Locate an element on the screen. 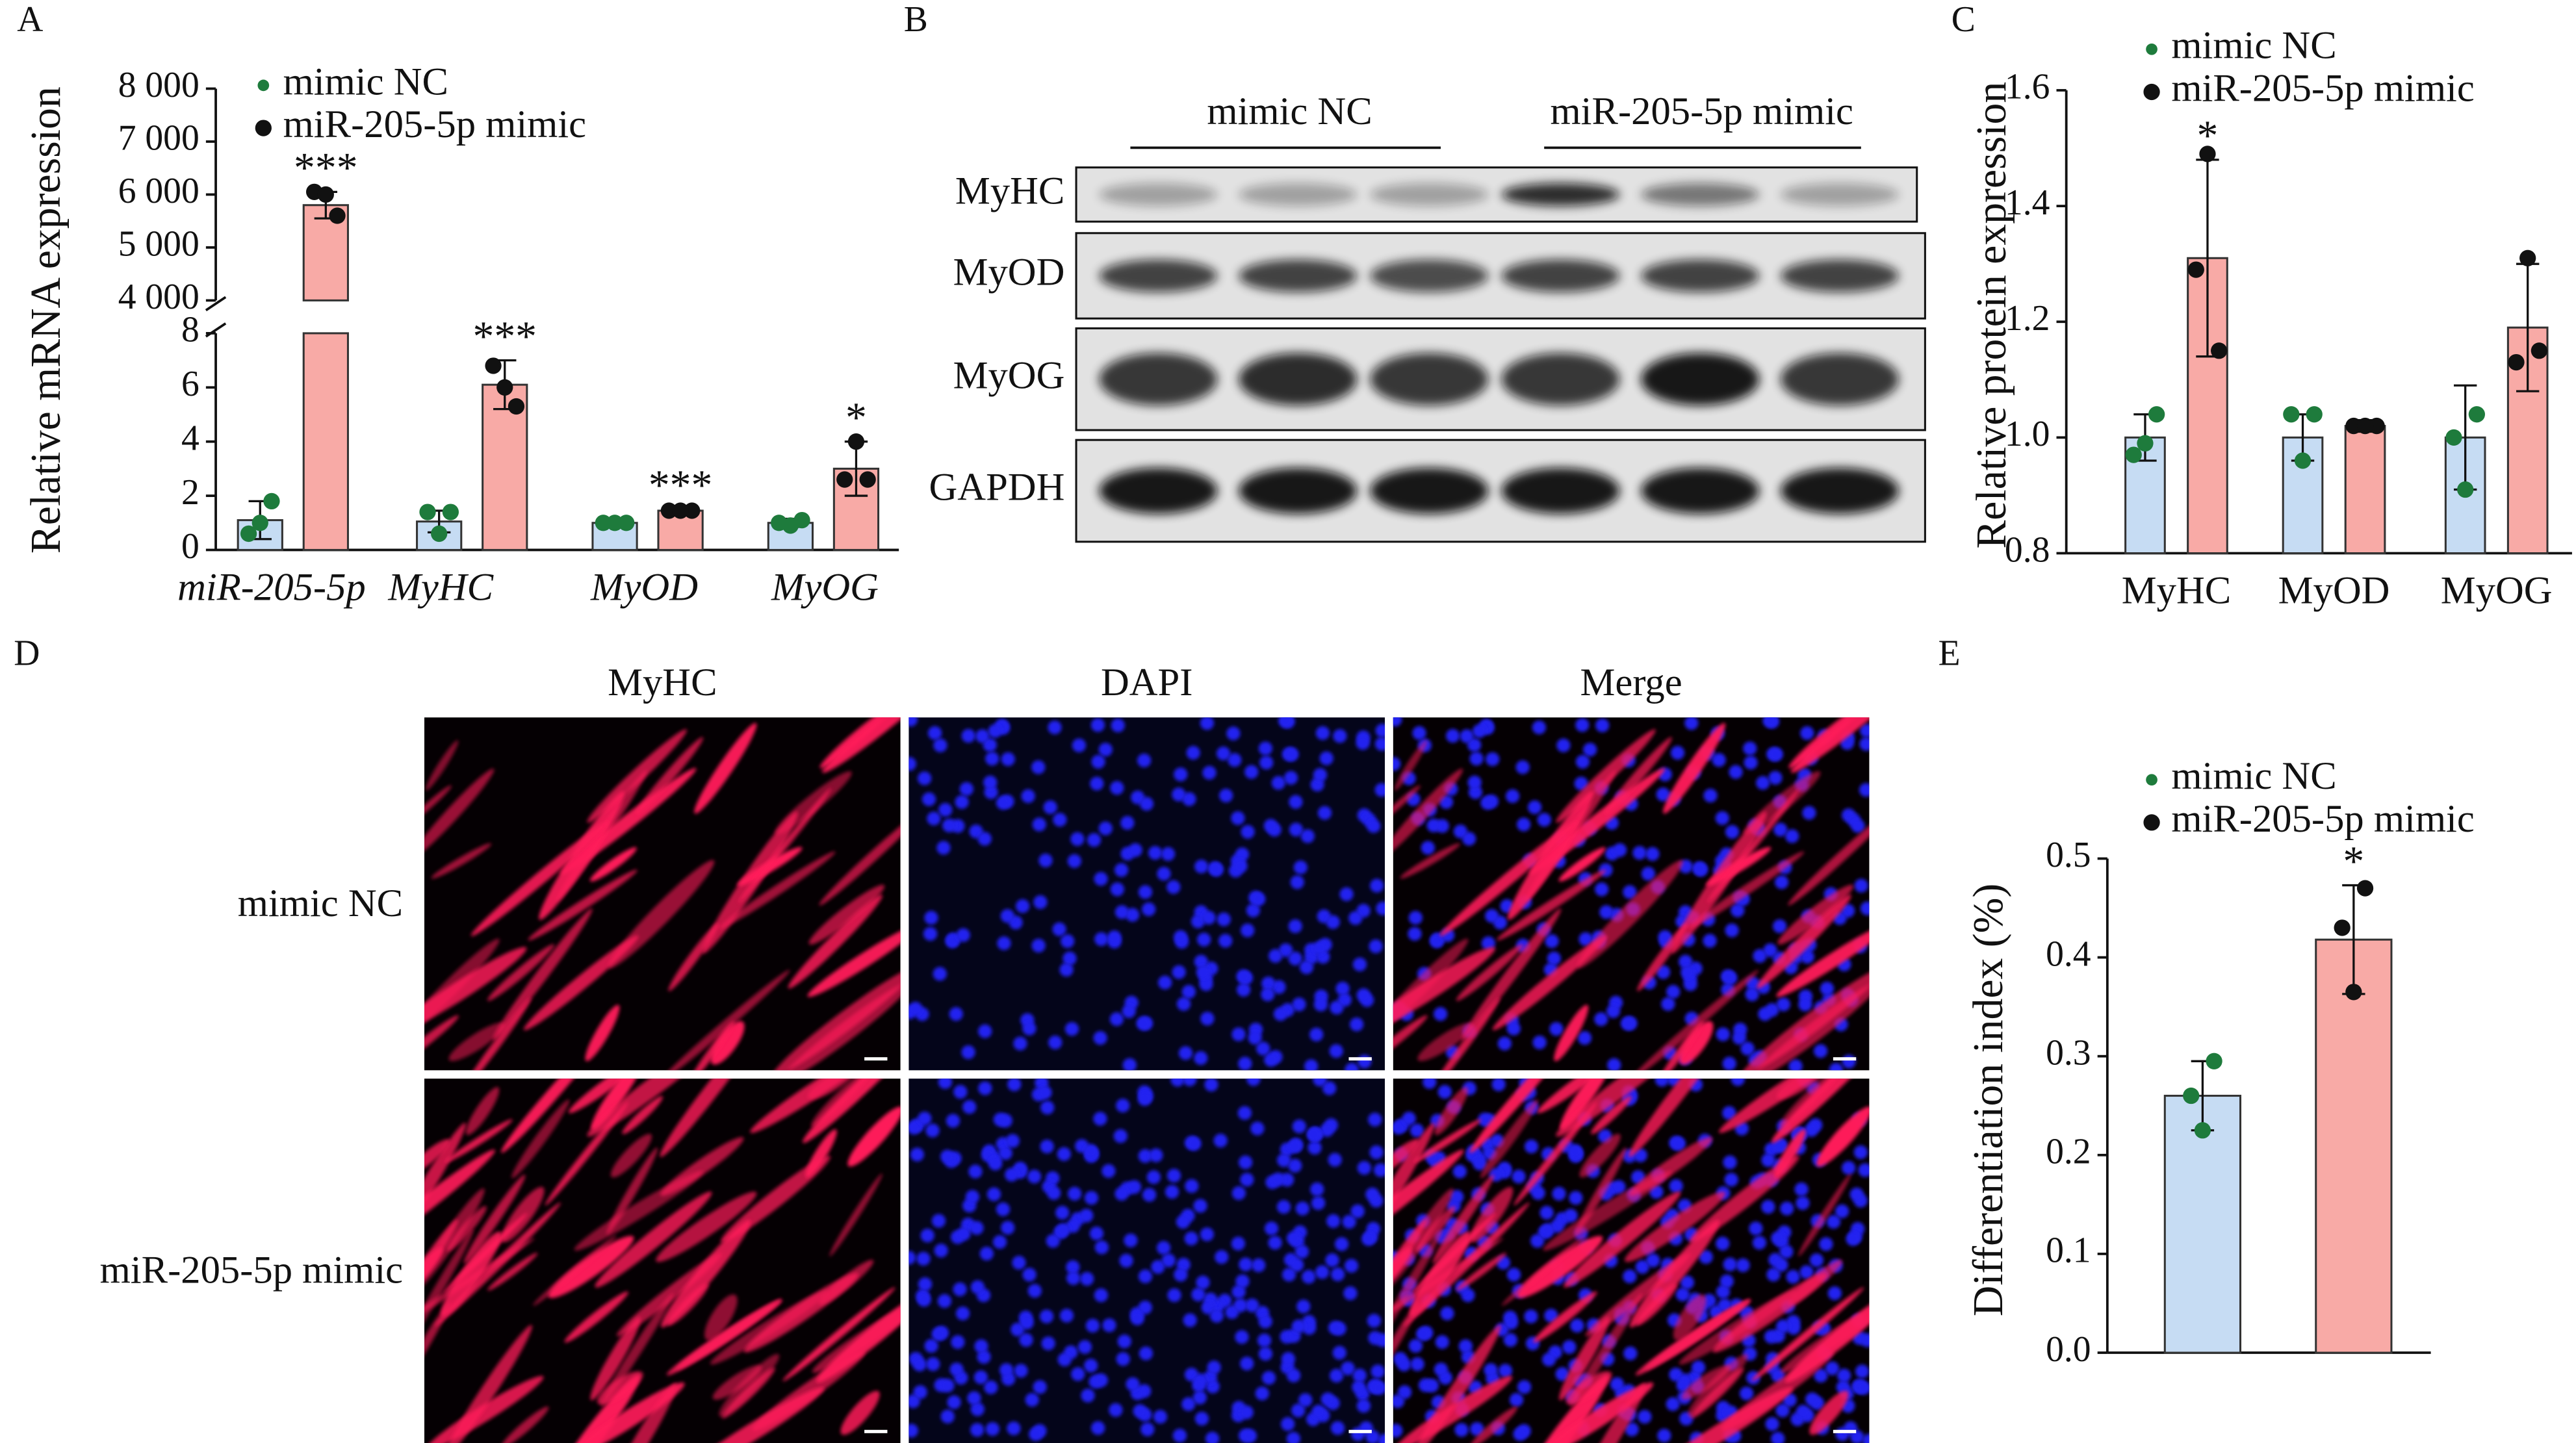 Image resolution: width=2576 pixels, height=1443 pixels. y-tick-label: 6 000 is located at coordinates (159, 191).